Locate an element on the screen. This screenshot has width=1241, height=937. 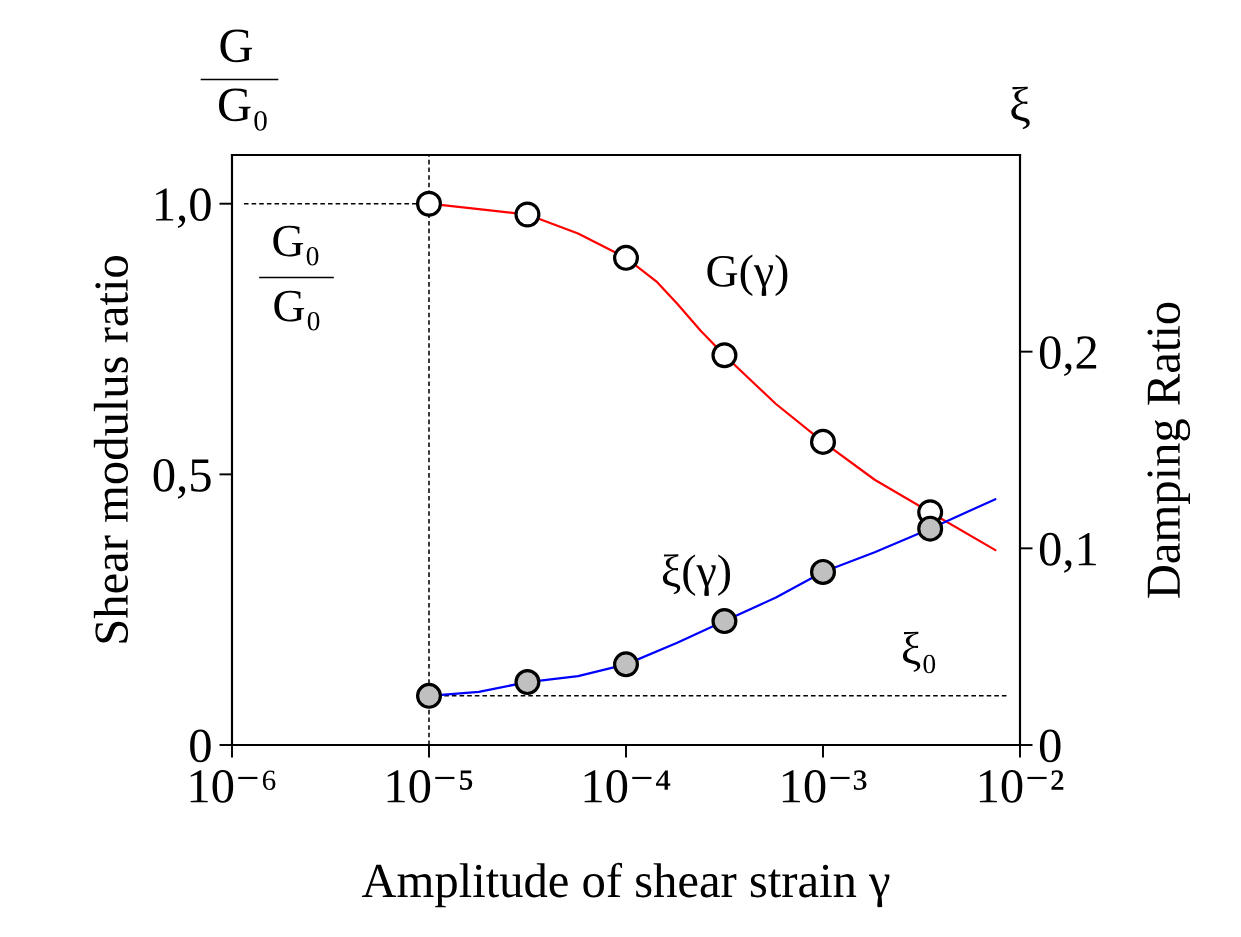
x-tick-label: 10⁻⁶ is located at coordinates (233, 786).